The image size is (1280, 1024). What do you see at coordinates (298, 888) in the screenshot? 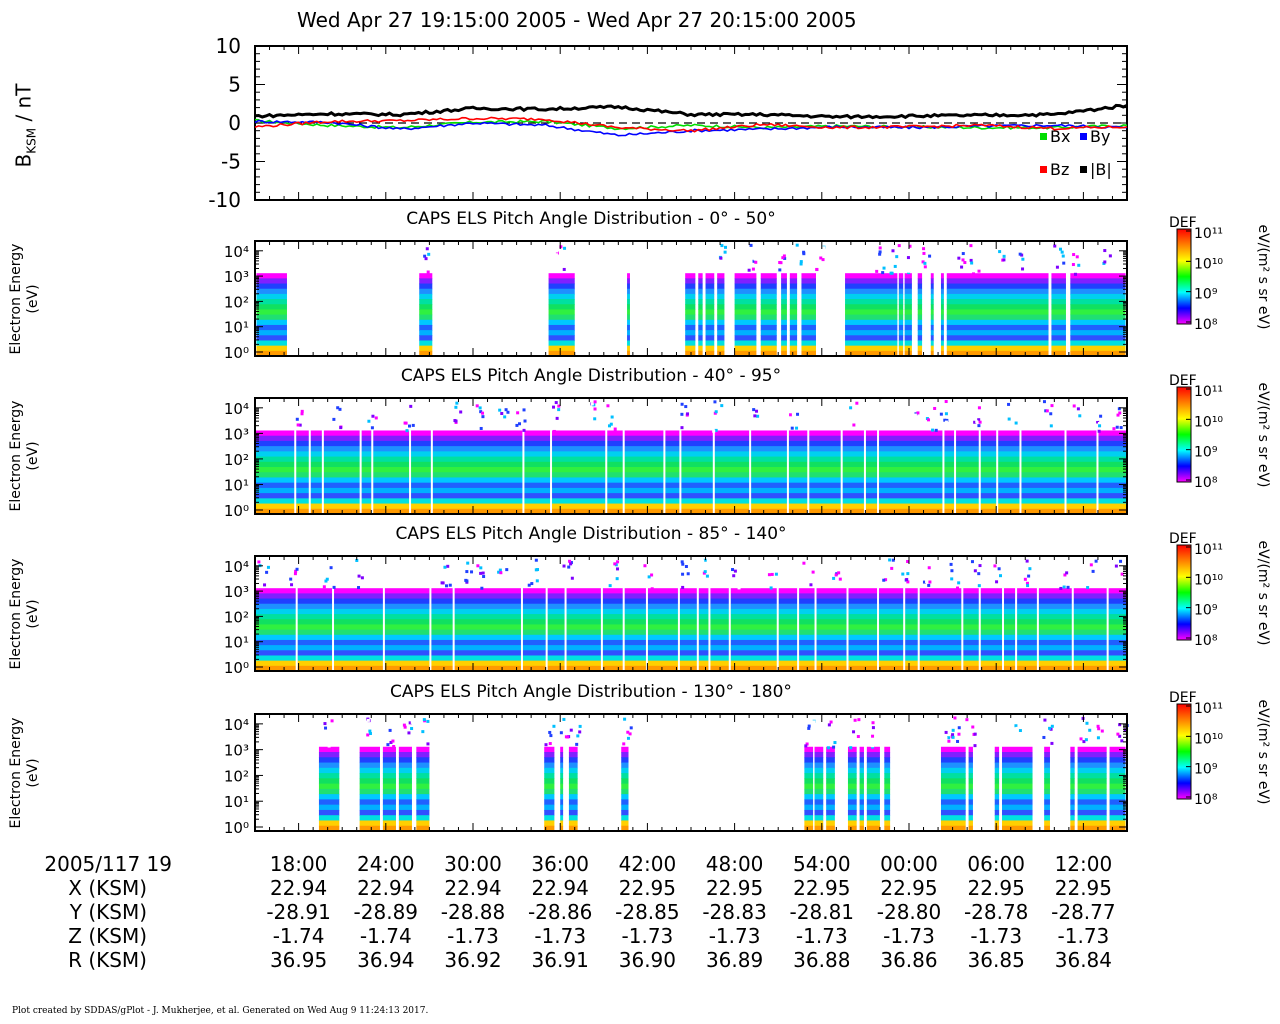
I see `footer-cell: 22.94` at bounding box center [298, 888].